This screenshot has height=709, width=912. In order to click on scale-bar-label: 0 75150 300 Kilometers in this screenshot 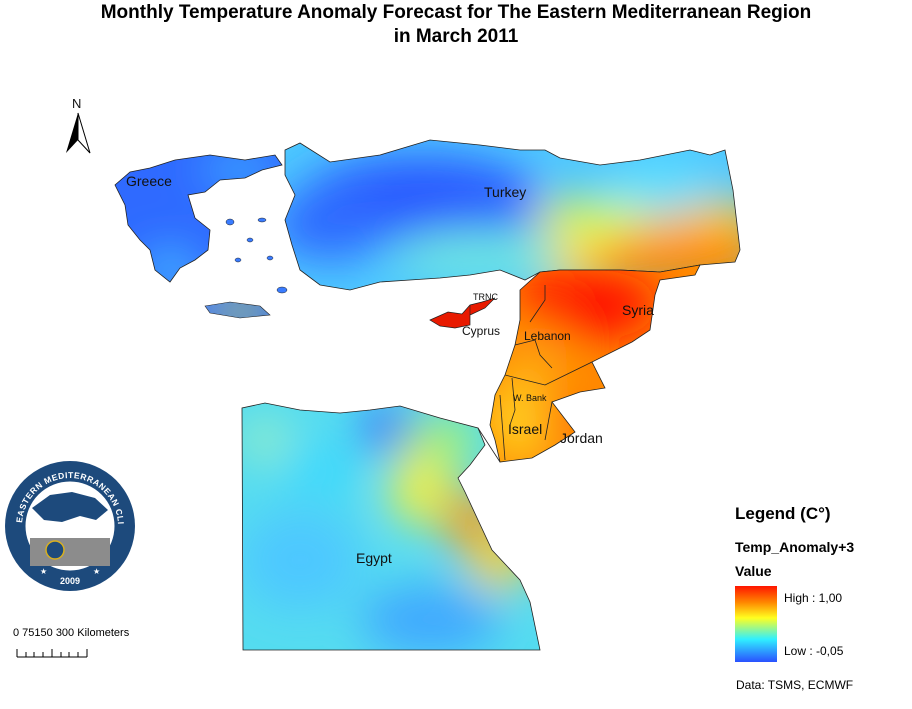, I will do `click(71, 633)`.